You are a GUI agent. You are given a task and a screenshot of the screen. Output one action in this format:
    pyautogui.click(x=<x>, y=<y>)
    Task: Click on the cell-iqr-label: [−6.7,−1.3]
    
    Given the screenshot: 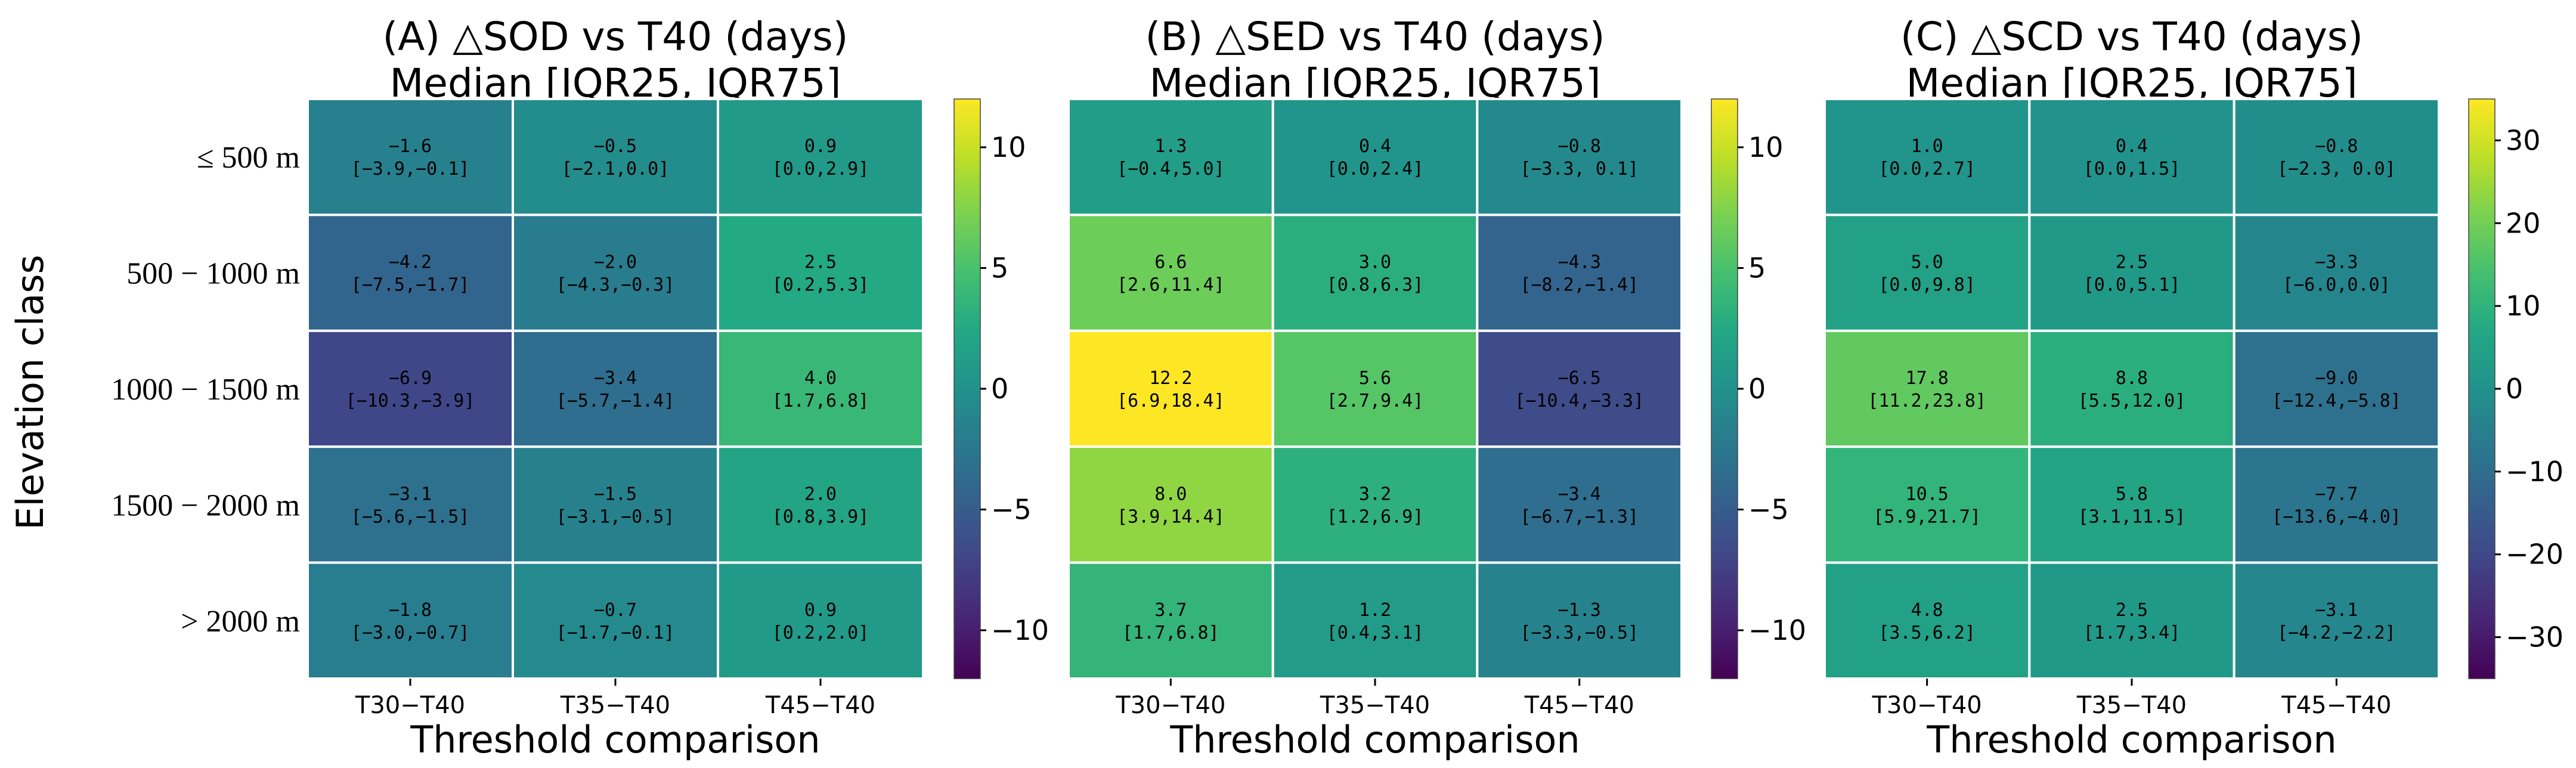 What is the action you would take?
    pyautogui.click(x=1580, y=516)
    